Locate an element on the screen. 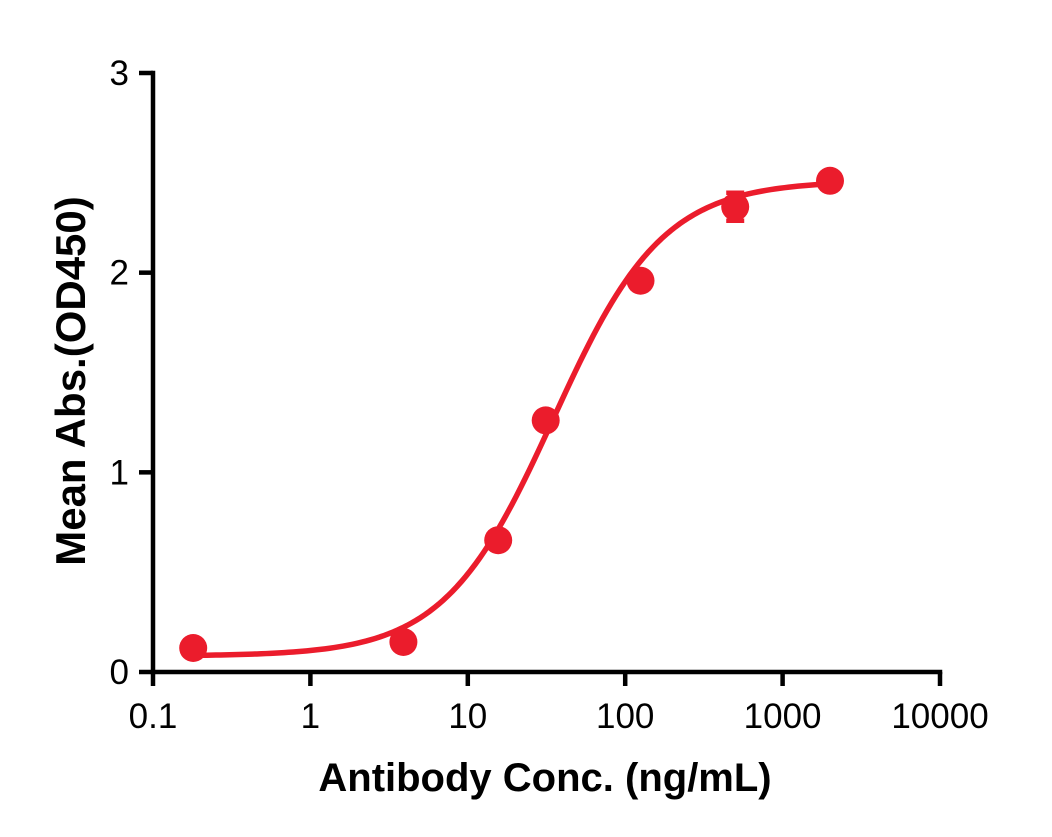 The width and height of the screenshot is (1052, 837). x-tick-label: 1 is located at coordinates (310, 716).